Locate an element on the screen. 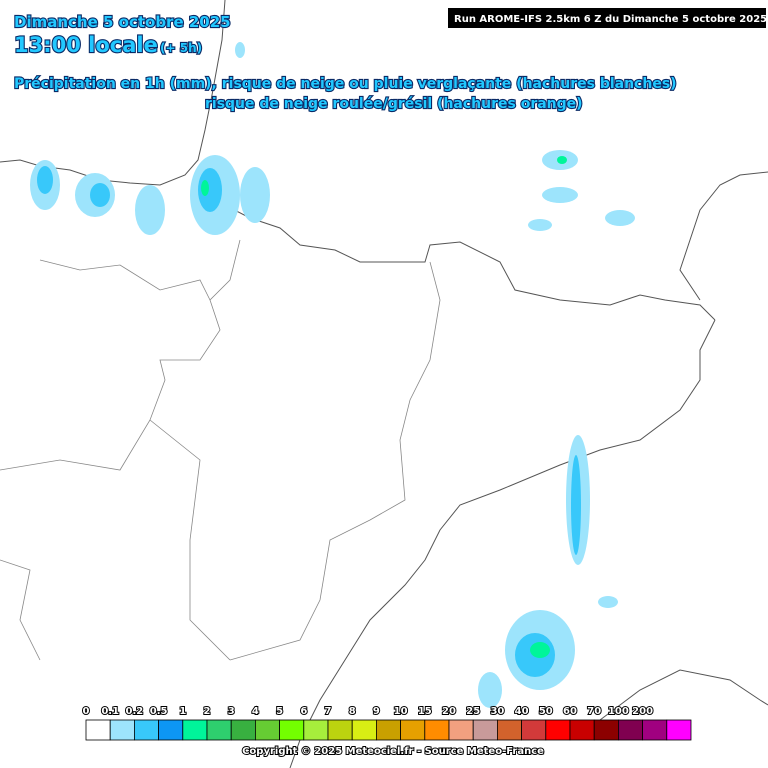  legend-label: 3 is located at coordinates (231, 711).